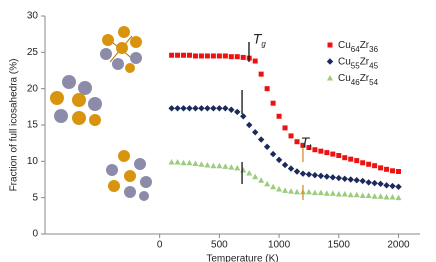 The height and width of the screenshot is (262, 436). I want to click on y-tick-label: 0, so click(35, 234).